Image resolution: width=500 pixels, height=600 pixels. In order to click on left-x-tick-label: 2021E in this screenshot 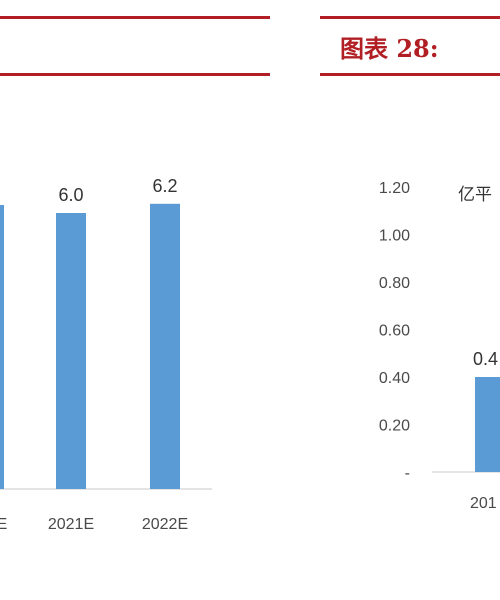, I will do `click(71, 524)`.